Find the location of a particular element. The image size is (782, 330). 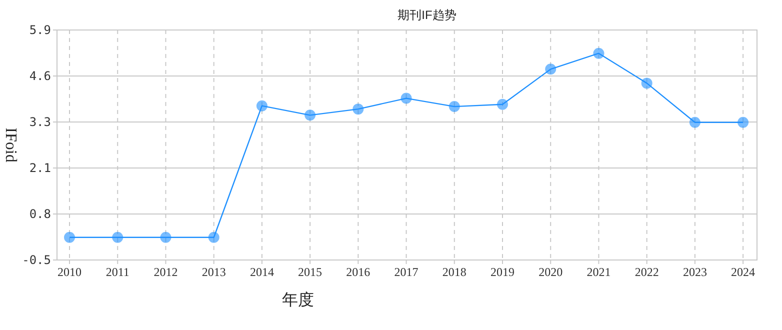

x-tick-label: 2015 is located at coordinates (310, 272).